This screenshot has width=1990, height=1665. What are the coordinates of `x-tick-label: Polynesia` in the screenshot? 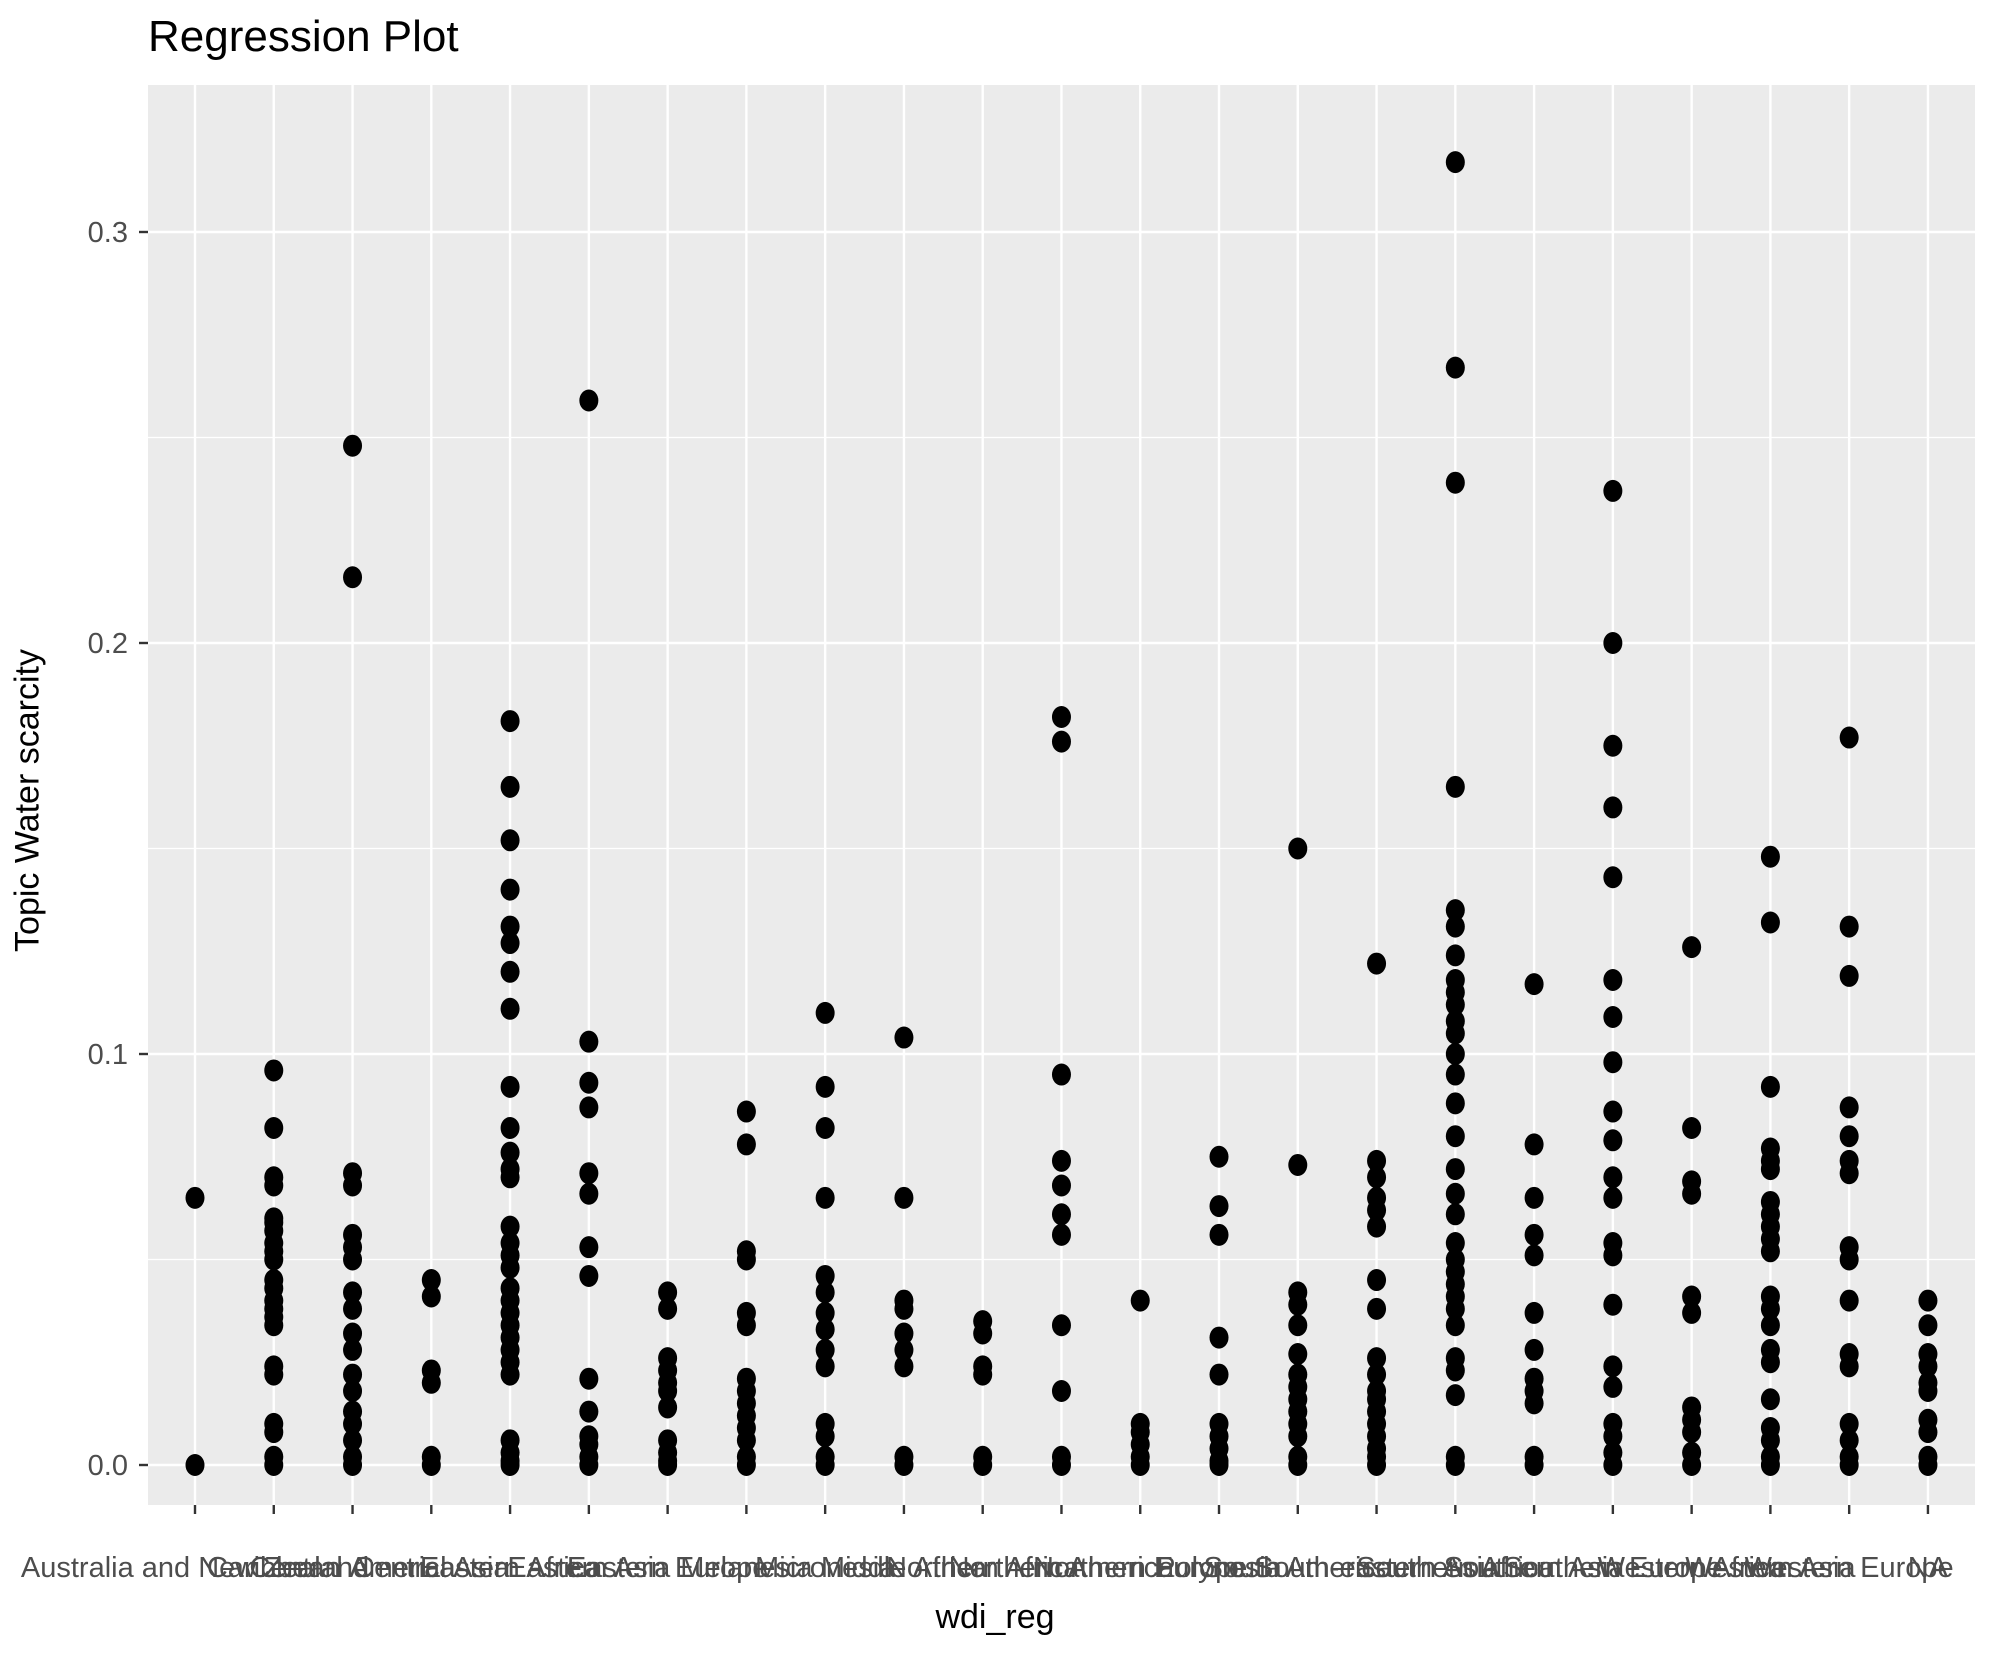 It's located at (1219, 1568).